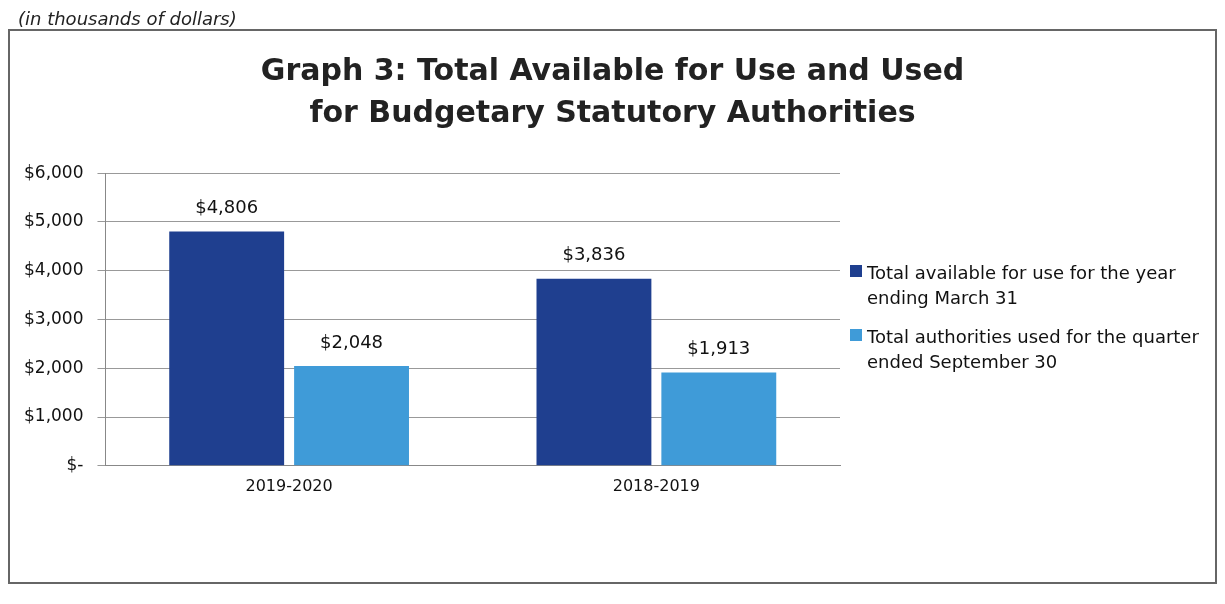 This screenshot has height=604, width=1225. Describe the element at coordinates (719, 348) in the screenshot. I see `data-label: $1,913` at that location.